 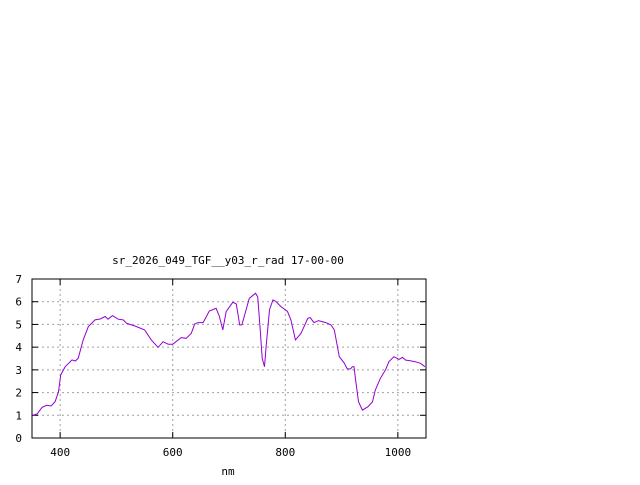 I want to click on x-tick-label: 600, so click(x=173, y=452).